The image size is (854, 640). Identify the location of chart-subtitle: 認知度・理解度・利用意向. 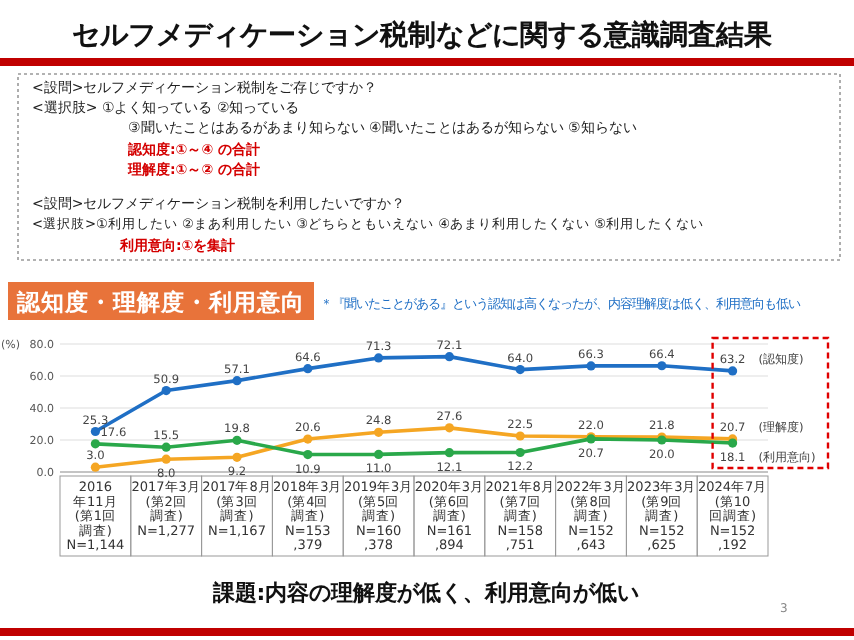
(160, 302).